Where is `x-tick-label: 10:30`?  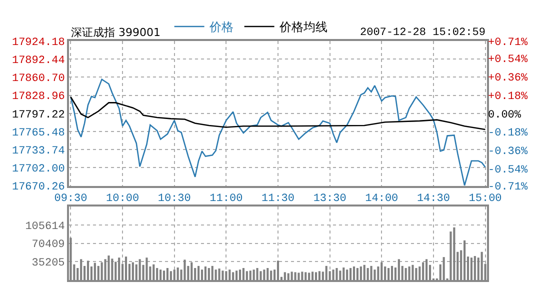
x-tick-label: 10:30 is located at coordinates (174, 199).